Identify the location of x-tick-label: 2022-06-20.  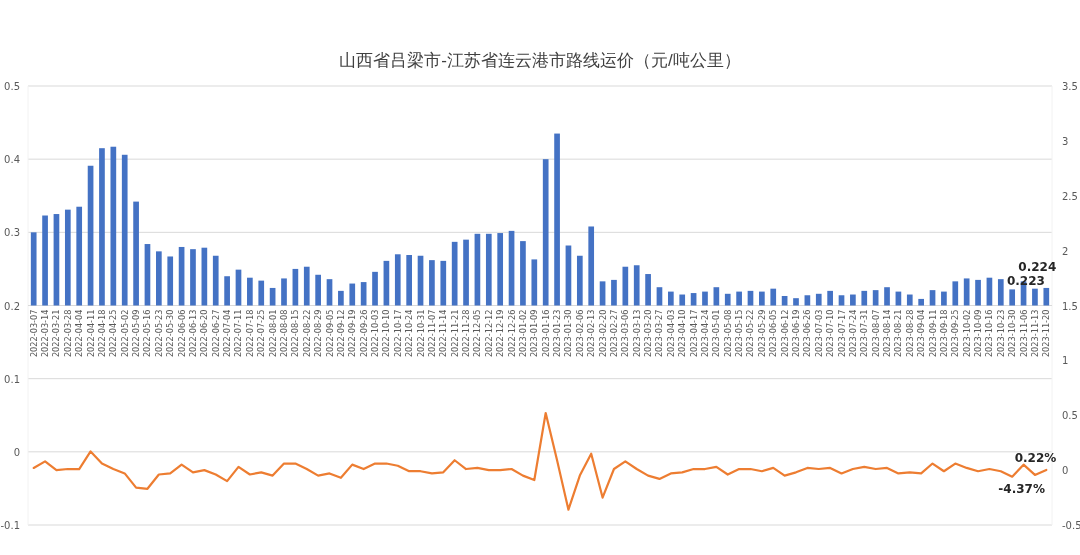
(204, 333).